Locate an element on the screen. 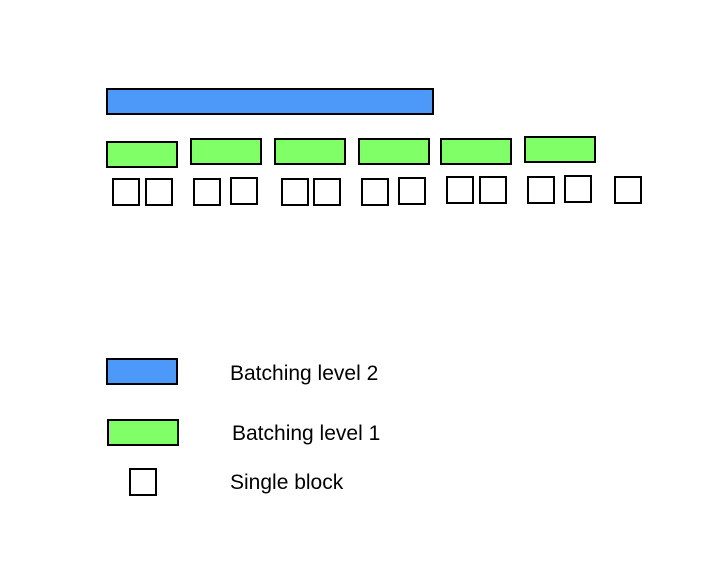 The image size is (726, 568). legend-level2-swatch is located at coordinates (142, 371).